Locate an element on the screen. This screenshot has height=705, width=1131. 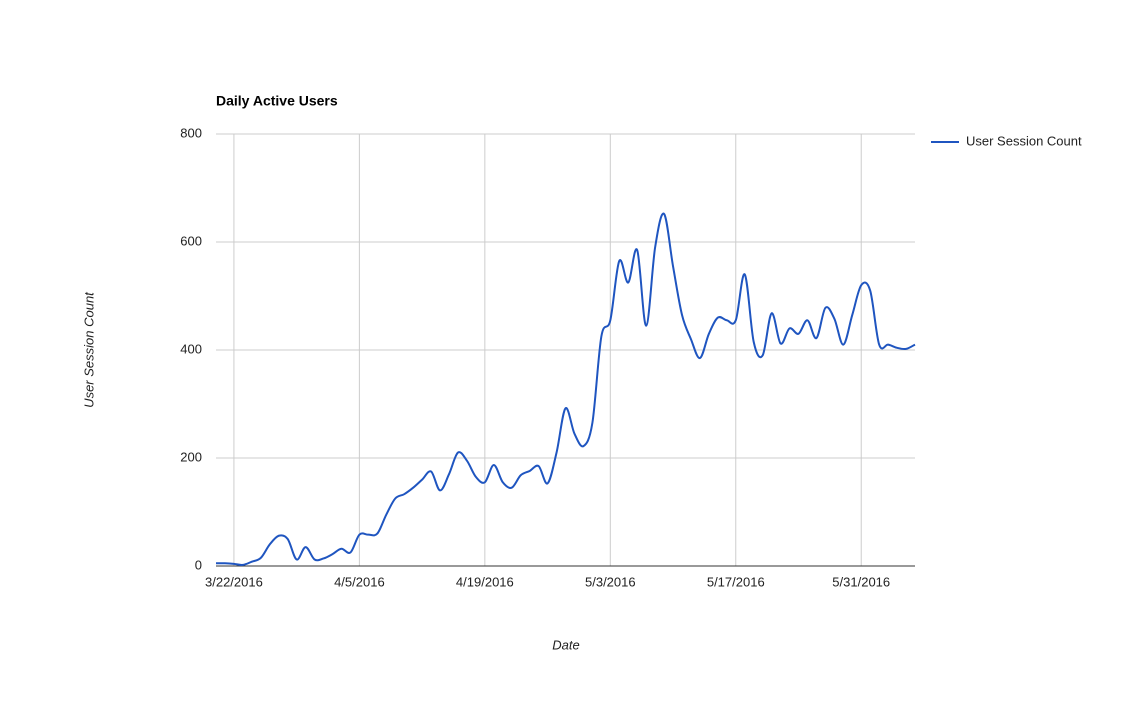
y-tick-label: 600 is located at coordinates (191, 240).